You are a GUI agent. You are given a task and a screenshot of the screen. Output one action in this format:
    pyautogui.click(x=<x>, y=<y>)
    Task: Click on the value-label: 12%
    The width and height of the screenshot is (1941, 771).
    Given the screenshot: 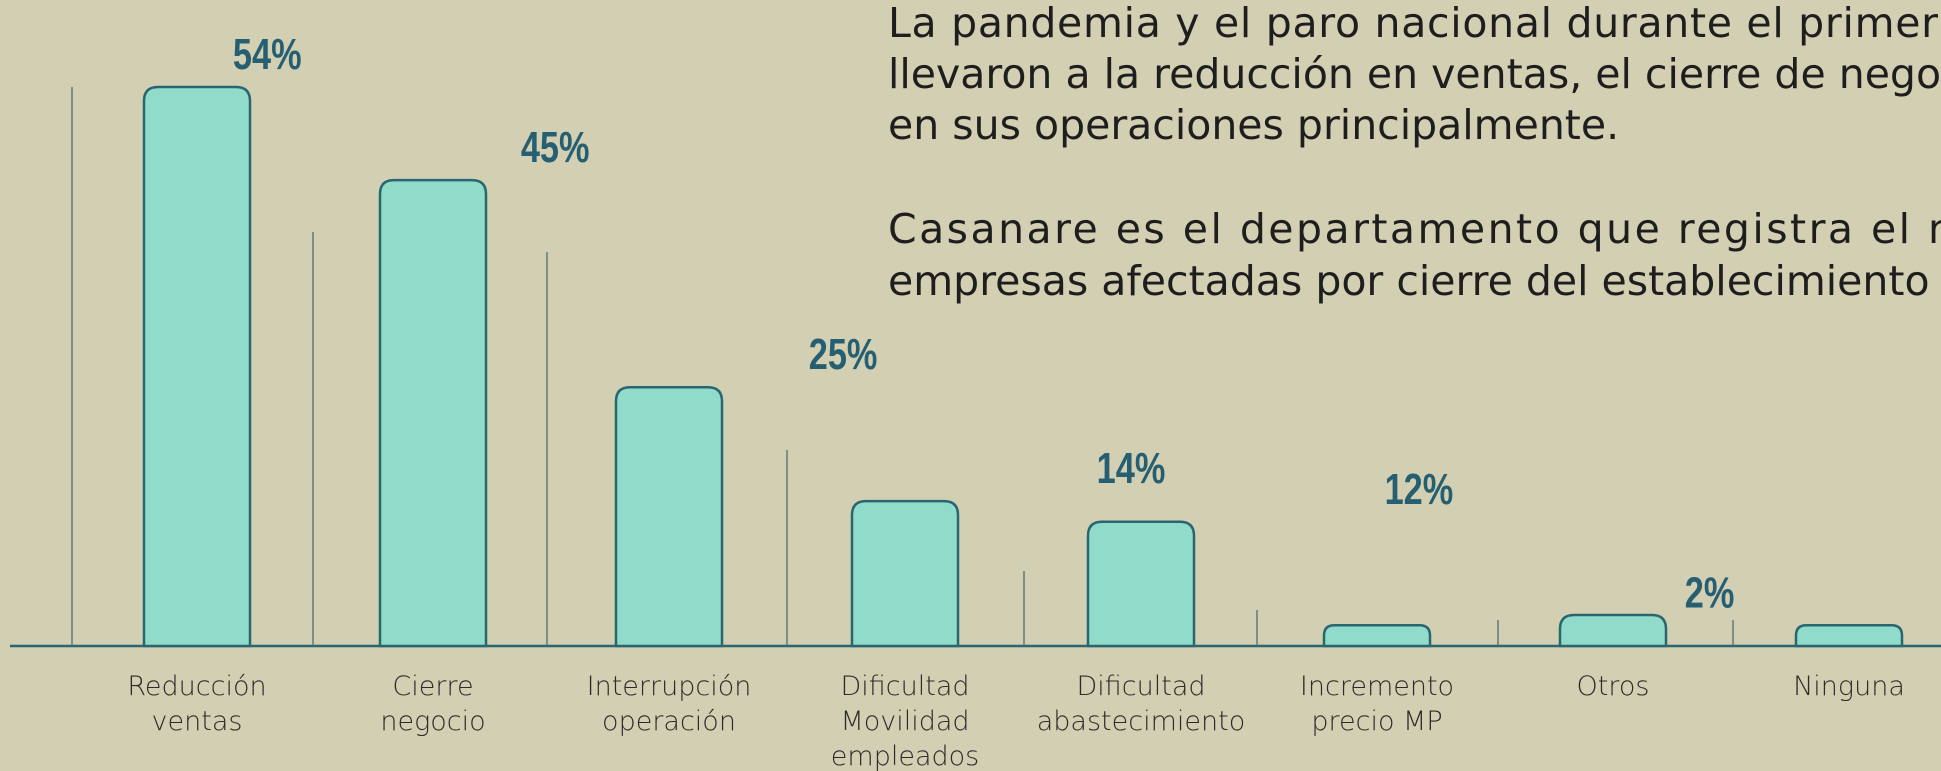 What is the action you would take?
    pyautogui.click(x=1419, y=489)
    